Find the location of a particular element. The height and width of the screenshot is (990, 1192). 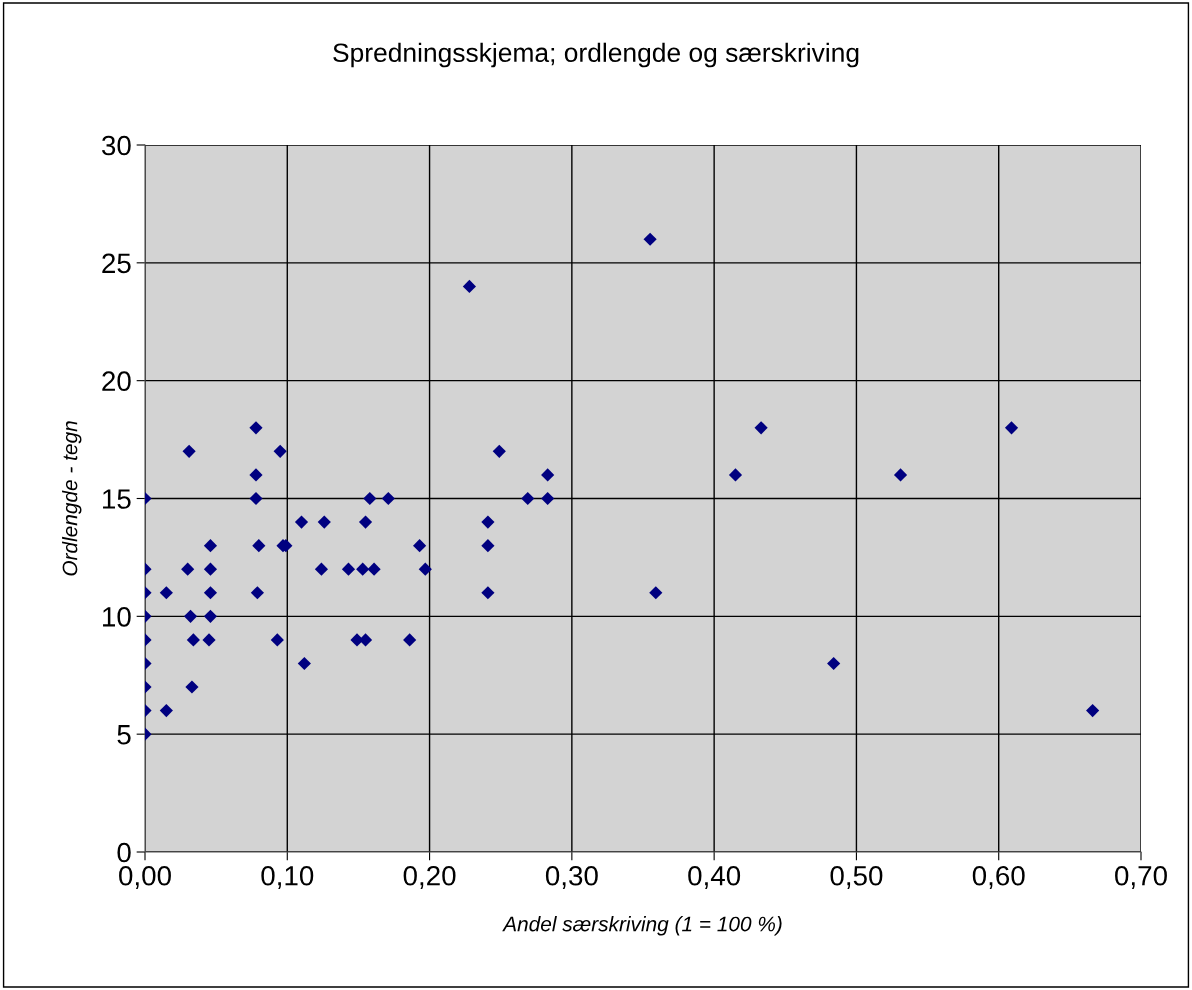

x-tick-label: 0,70 is located at coordinates (1141, 877).